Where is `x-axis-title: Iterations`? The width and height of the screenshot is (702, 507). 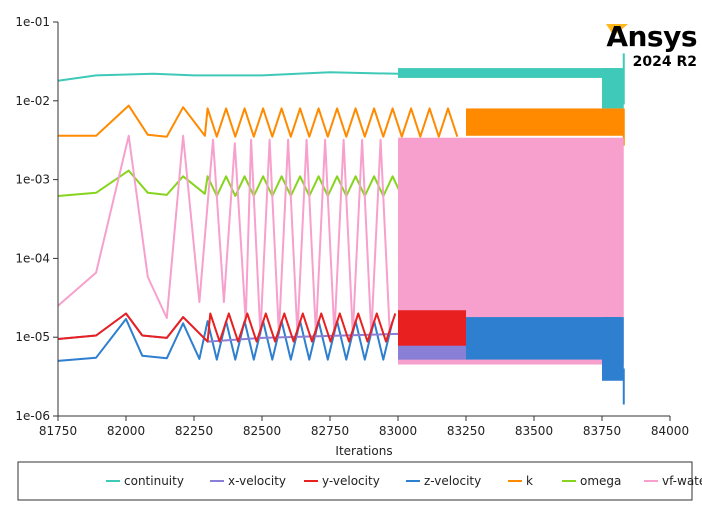
x-axis-title: Iterations is located at coordinates (363, 451).